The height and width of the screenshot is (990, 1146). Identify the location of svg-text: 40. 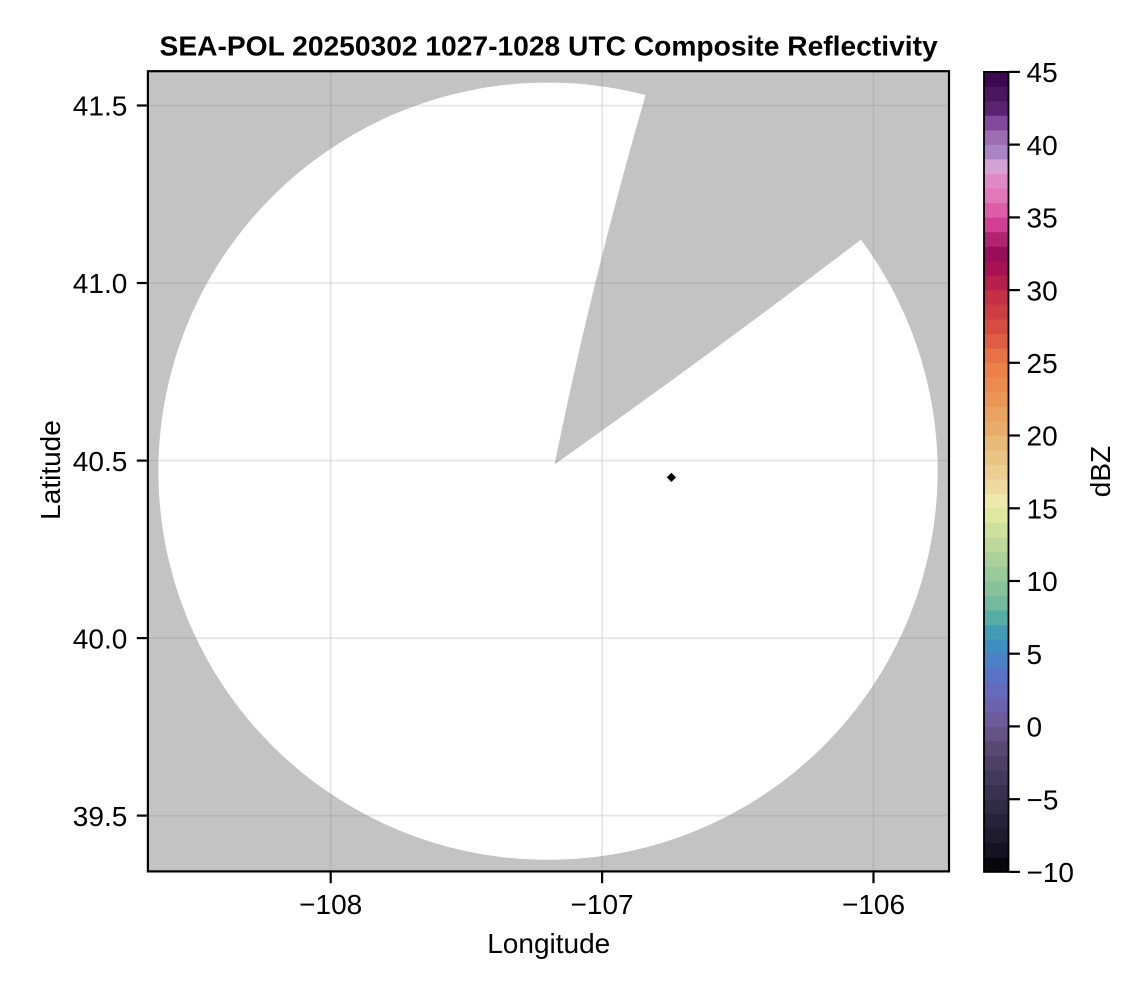
(1042, 145).